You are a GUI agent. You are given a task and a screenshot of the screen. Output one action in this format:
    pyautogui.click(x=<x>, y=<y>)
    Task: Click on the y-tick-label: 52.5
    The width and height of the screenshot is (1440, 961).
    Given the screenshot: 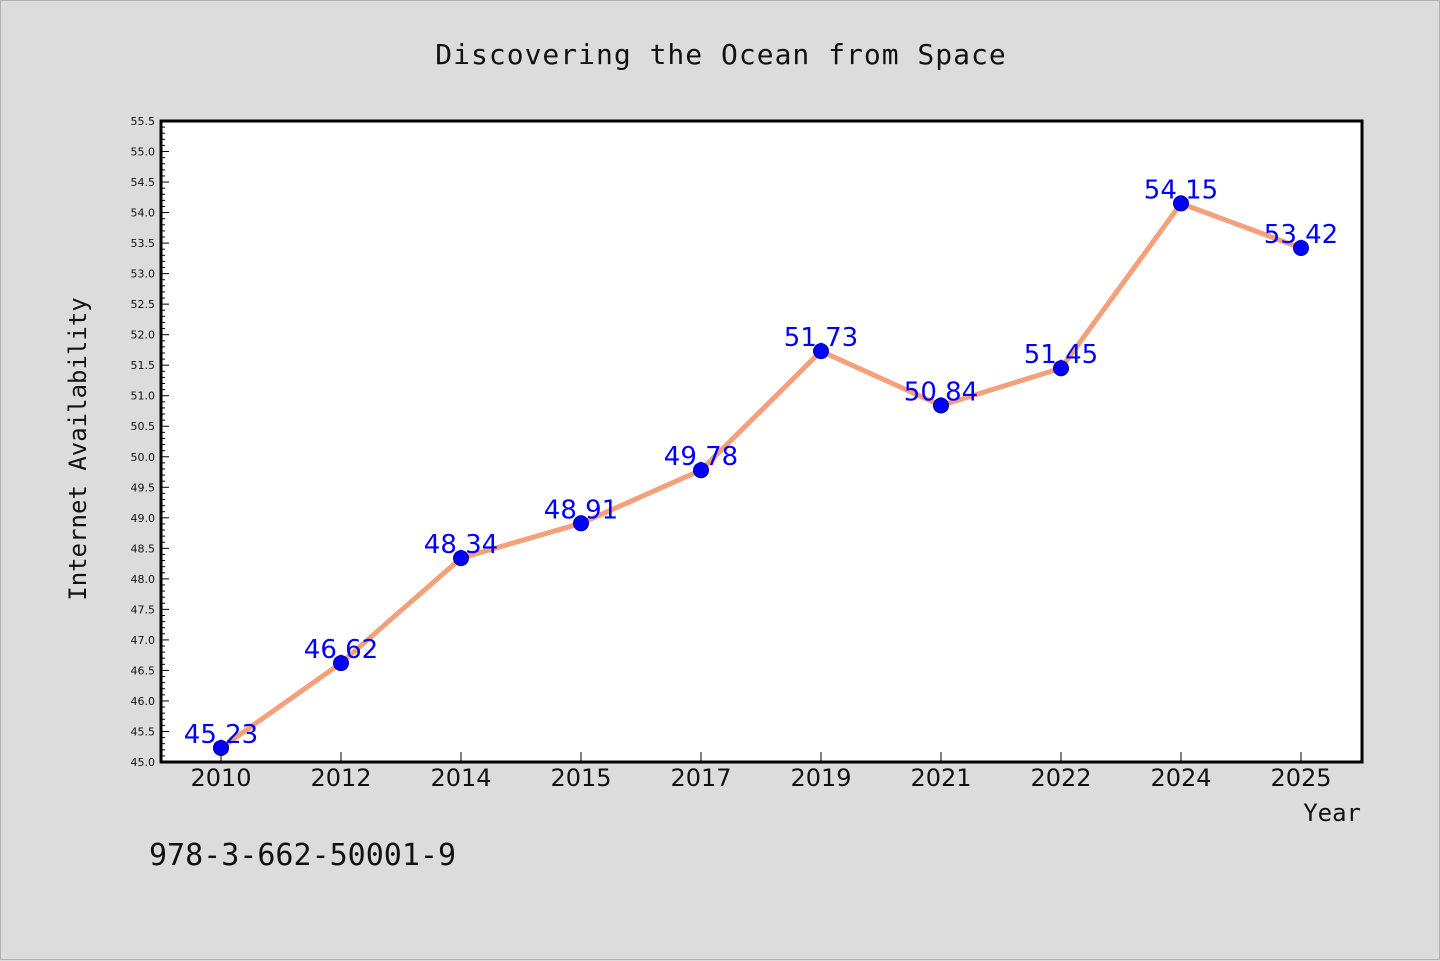 What is the action you would take?
    pyautogui.click(x=143, y=304)
    